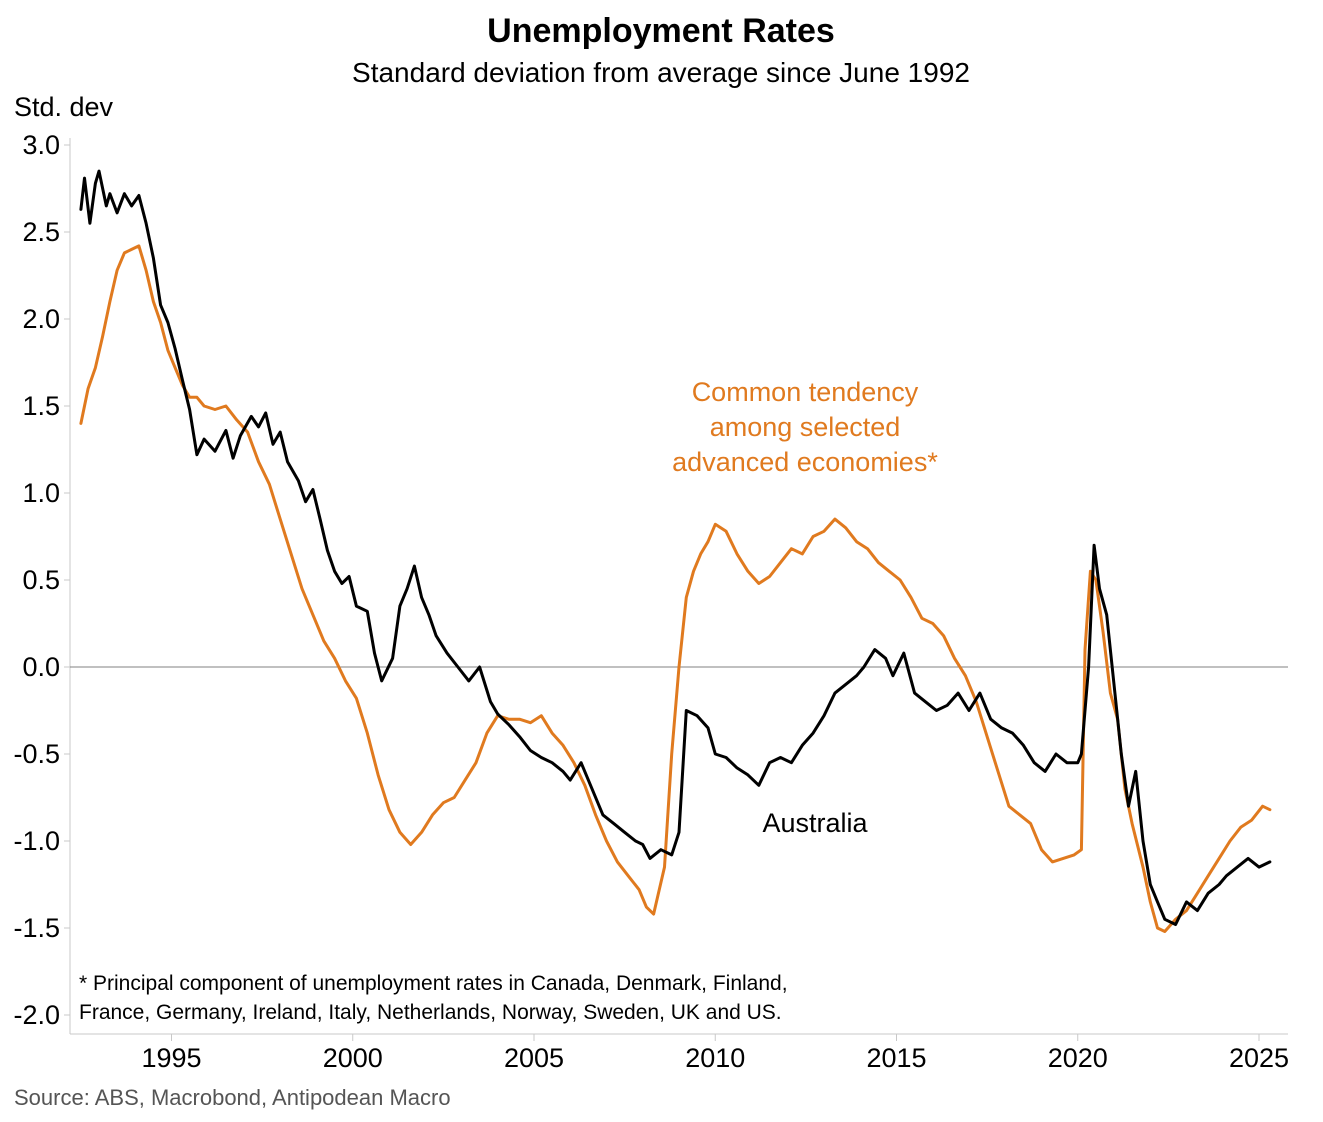  I want to click on y-tick-label: -0.5, so click(36, 754).